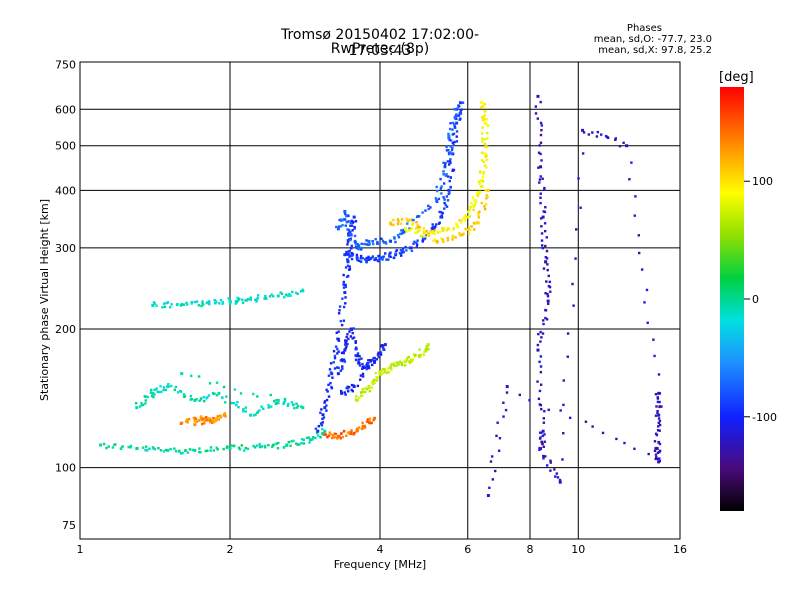 The image size is (800, 600). Describe the element at coordinates (65, 190) in the screenshot. I see `y-tick-label: 400` at that location.